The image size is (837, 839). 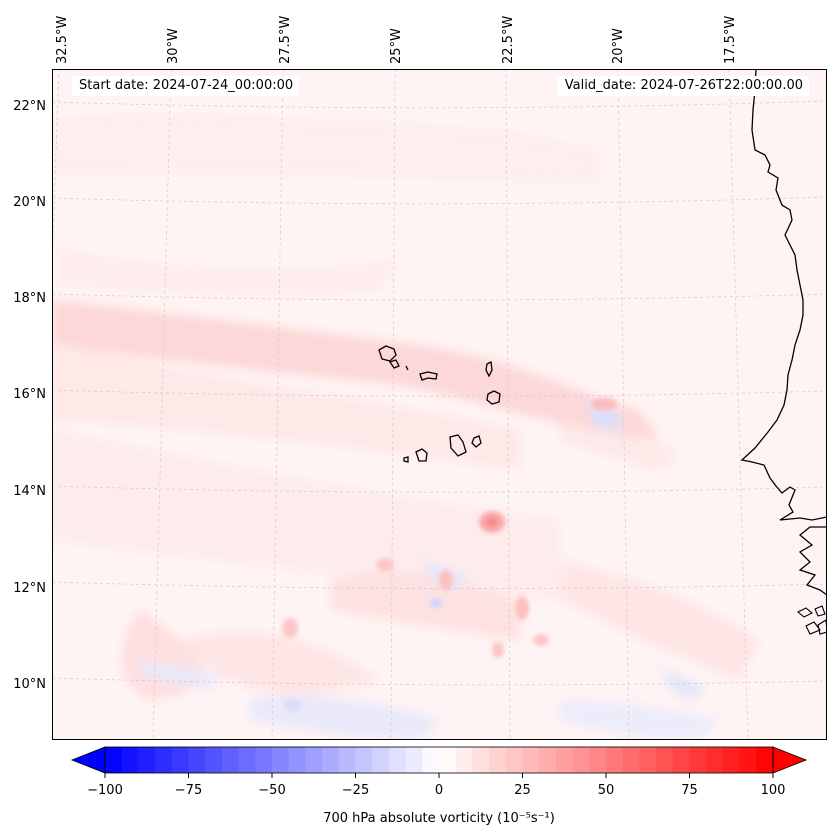 What do you see at coordinates (439, 790) in the screenshot?
I see `colorbar-tick-label: 0` at bounding box center [439, 790].